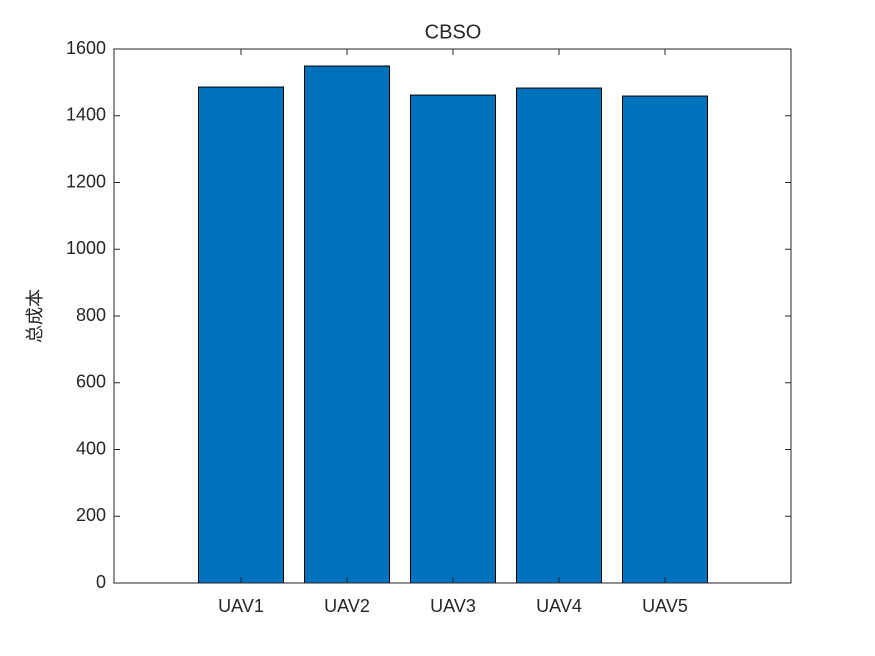 This screenshot has height=656, width=875. What do you see at coordinates (665, 606) in the screenshot?
I see `x-tick-label: UAV5` at bounding box center [665, 606].